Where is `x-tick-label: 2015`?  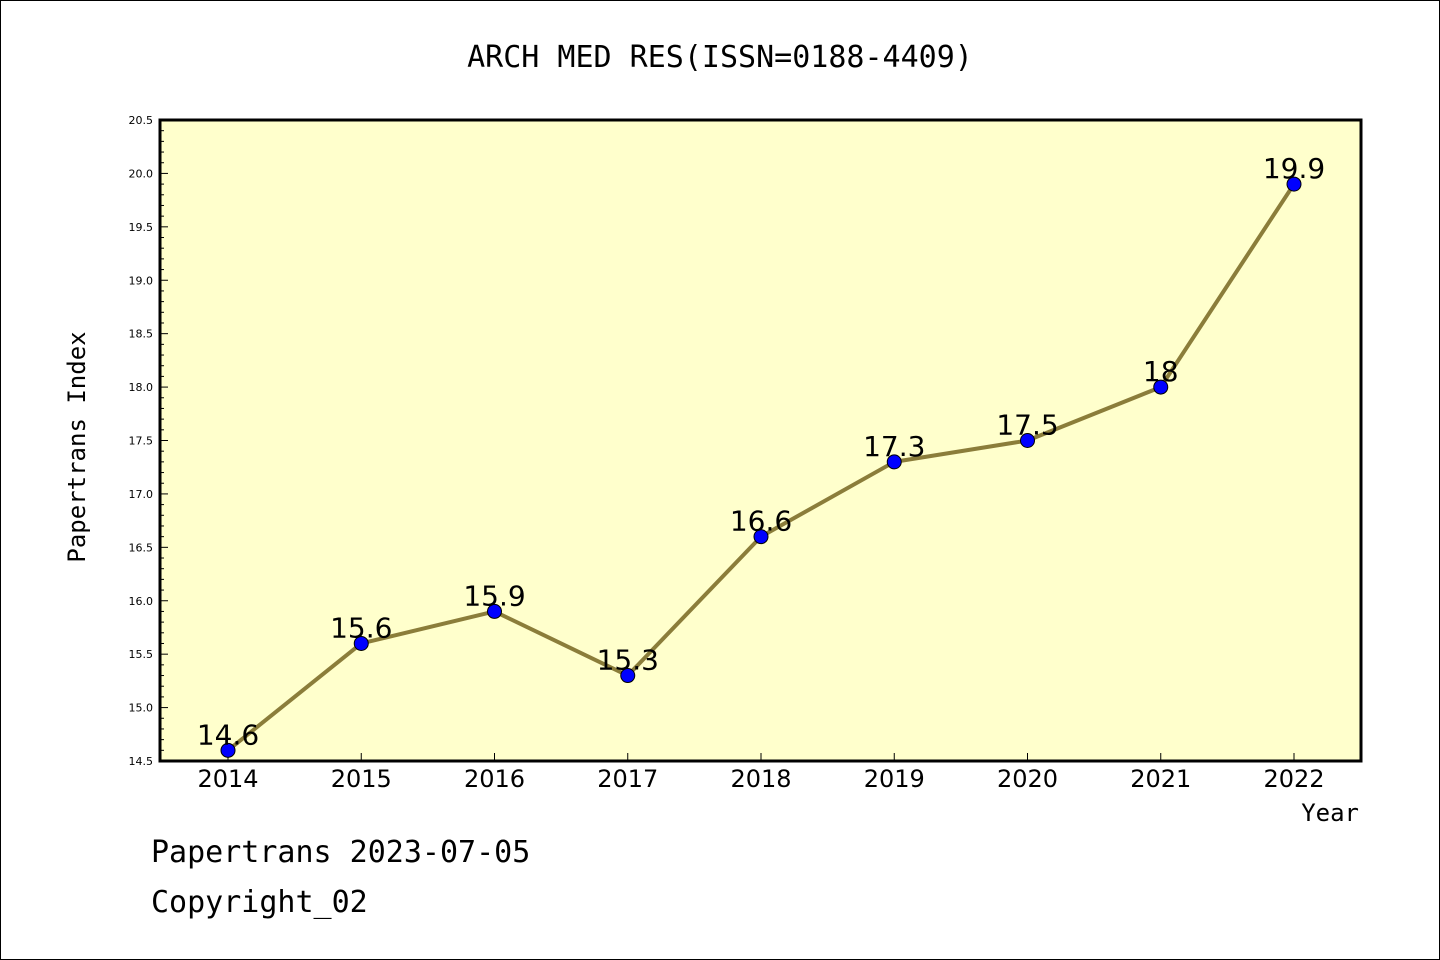
x-tick-label: 2015 is located at coordinates (361, 779).